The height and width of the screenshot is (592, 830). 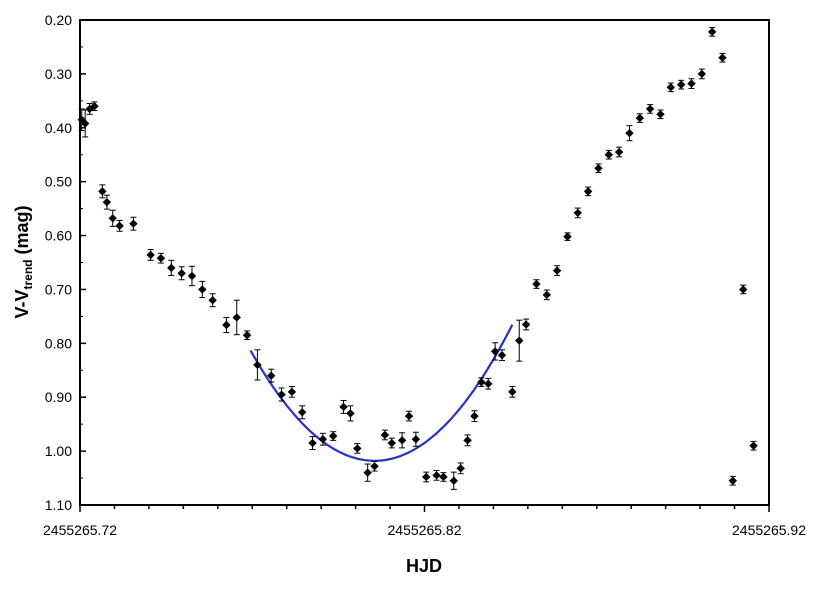 I want to click on fit-curve, so click(x=381, y=393).